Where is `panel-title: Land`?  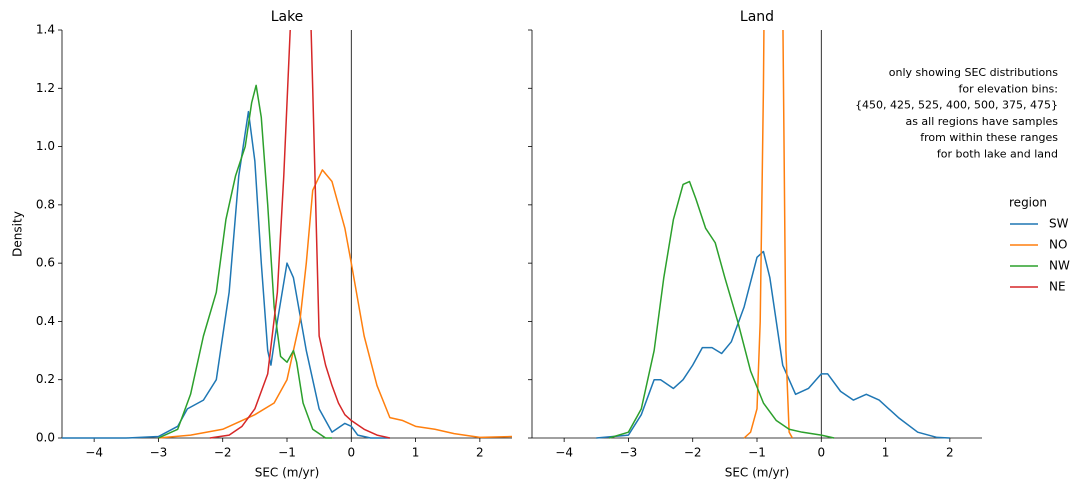 panel-title: Land is located at coordinates (757, 17).